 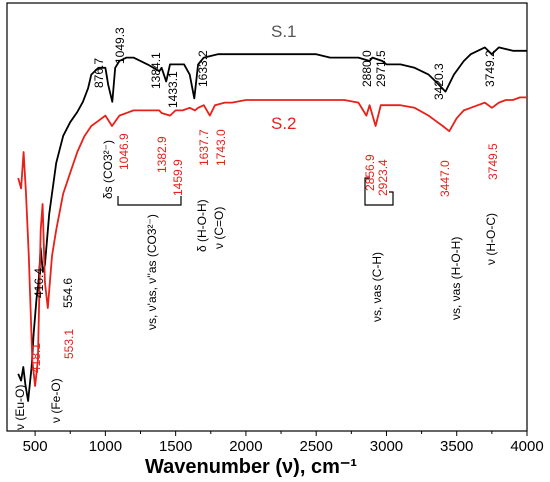 What do you see at coordinates (383, 177) in the screenshot?
I see `peak-label-s2-2923: 2923.4` at bounding box center [383, 177].